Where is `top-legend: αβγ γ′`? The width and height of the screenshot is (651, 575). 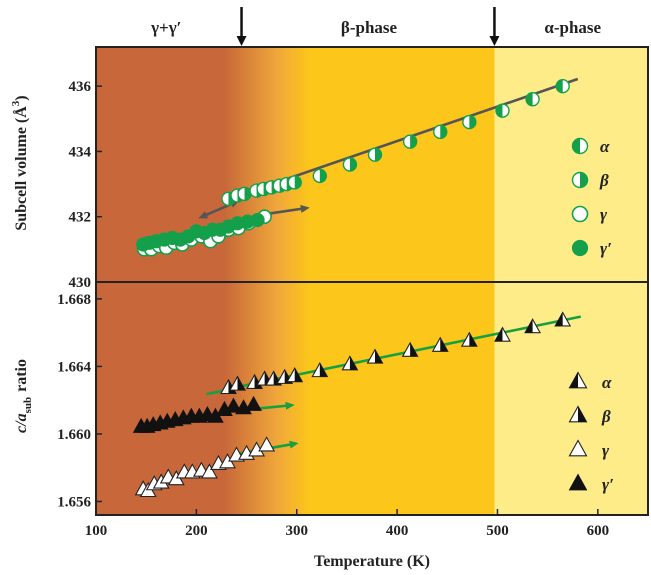
top-legend: αβγ γ′ is located at coordinates (591, 197).